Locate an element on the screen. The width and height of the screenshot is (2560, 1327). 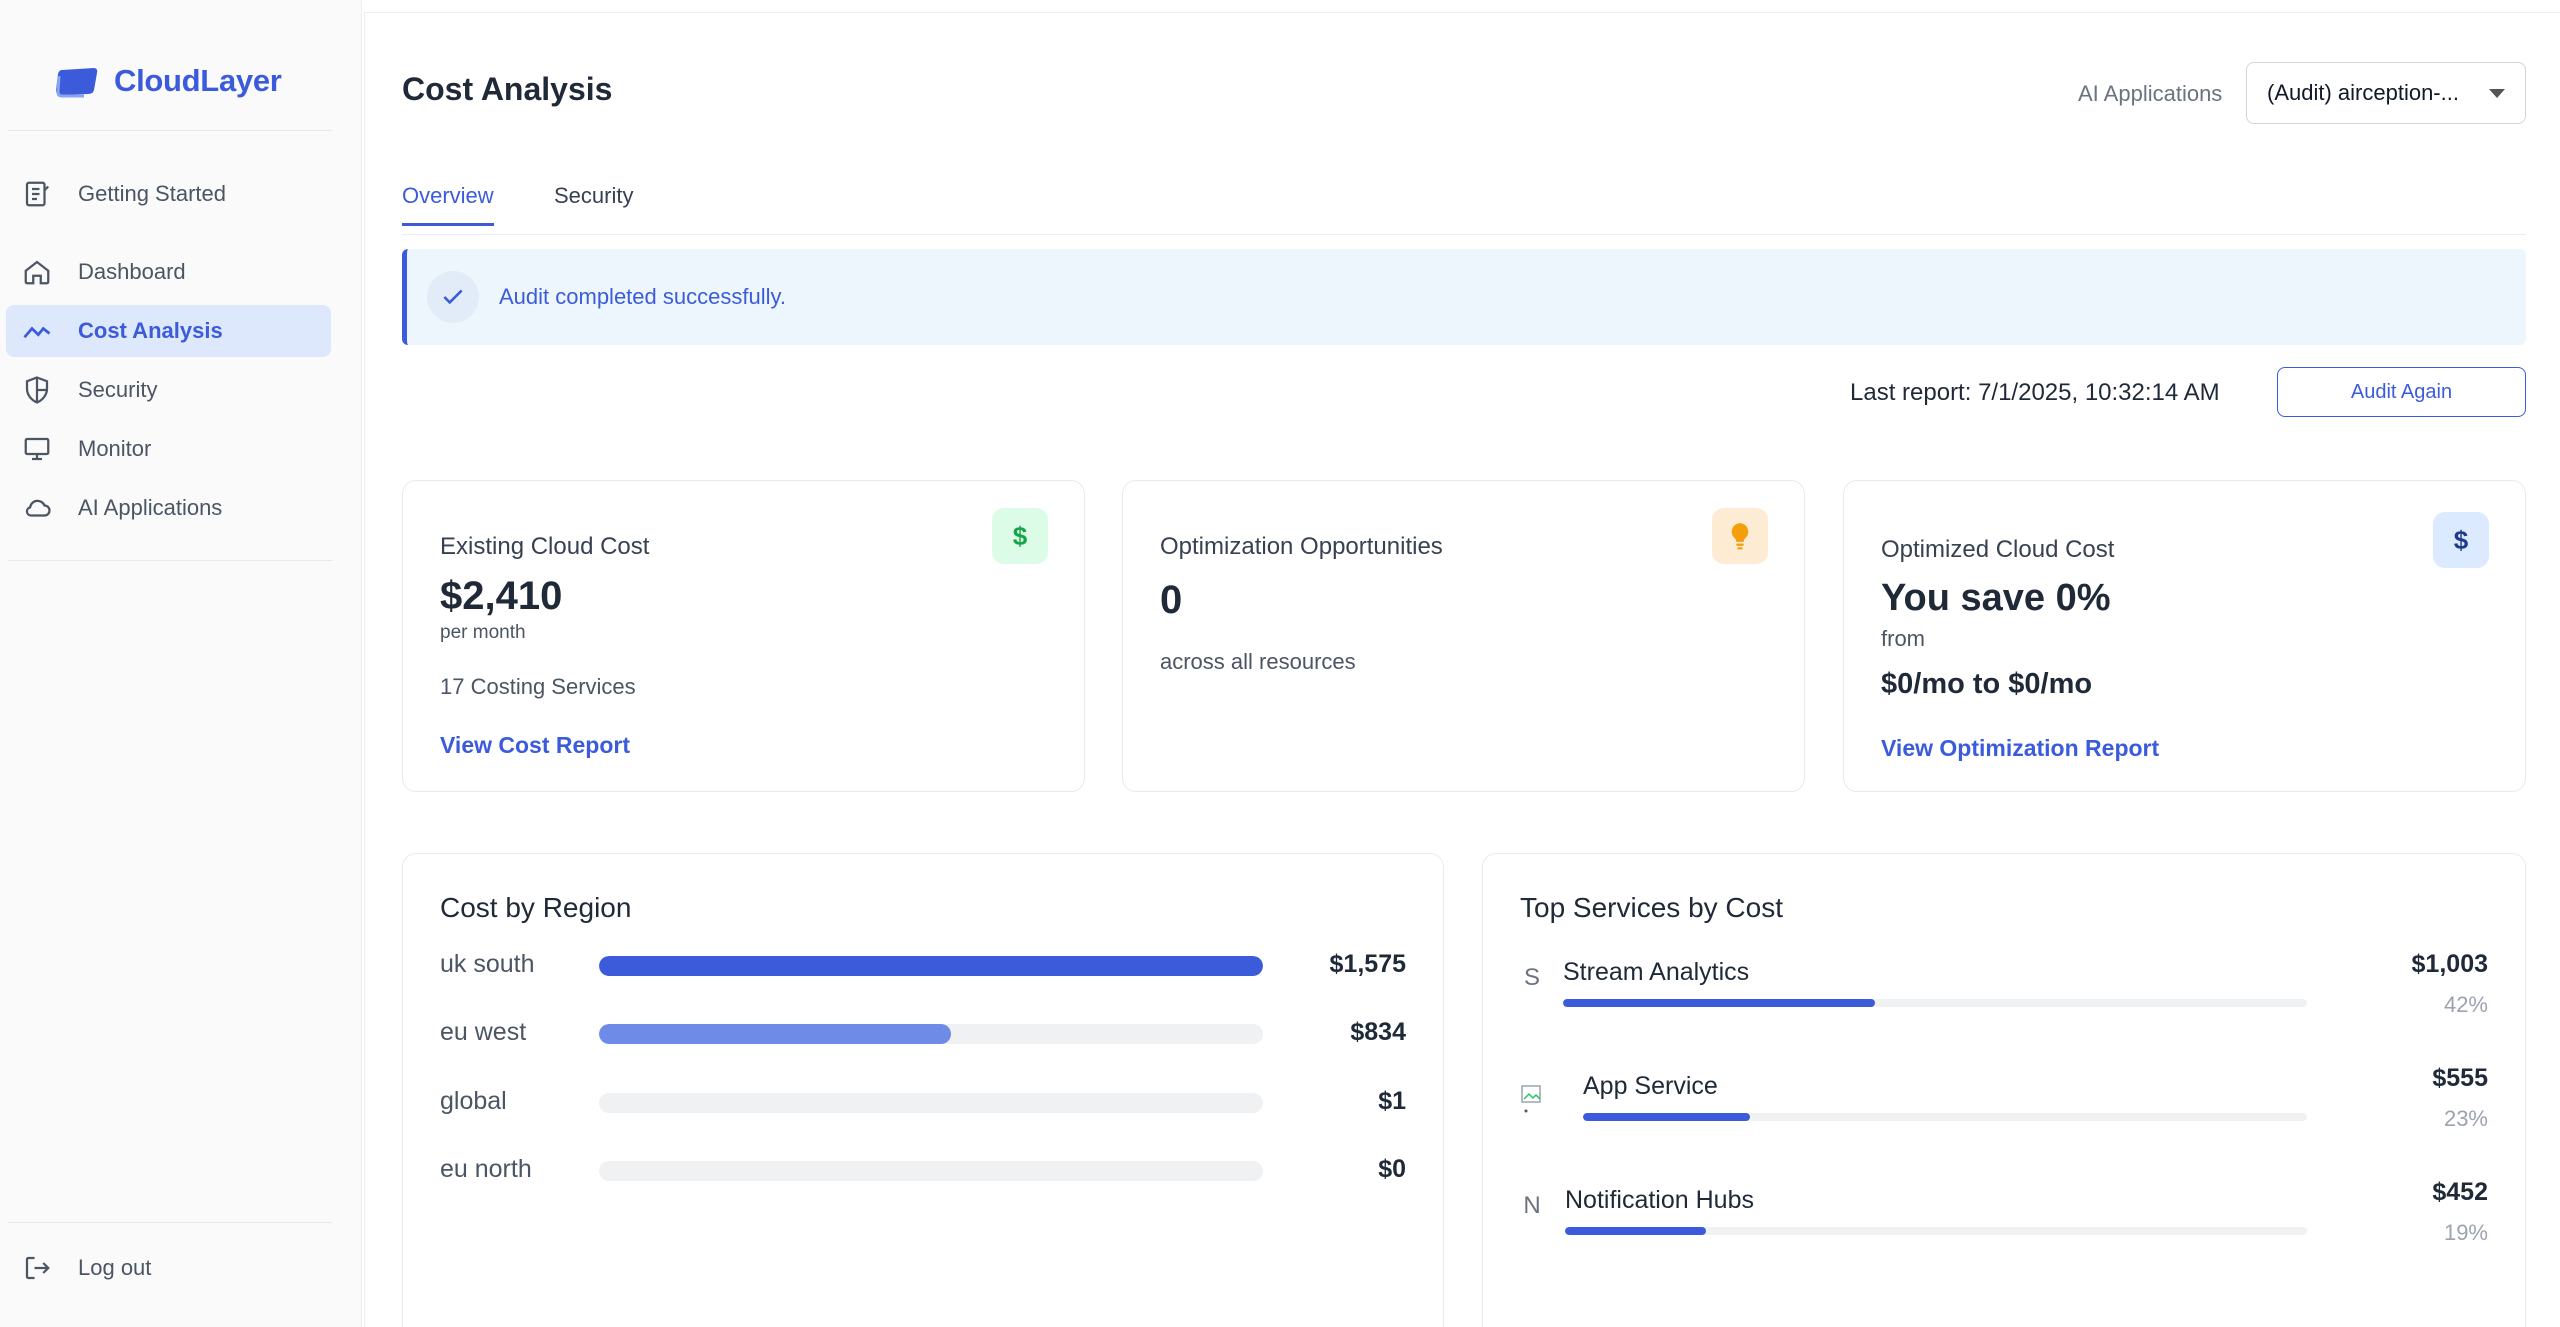
tab-bar: Overview Security is located at coordinates (1464, 204).